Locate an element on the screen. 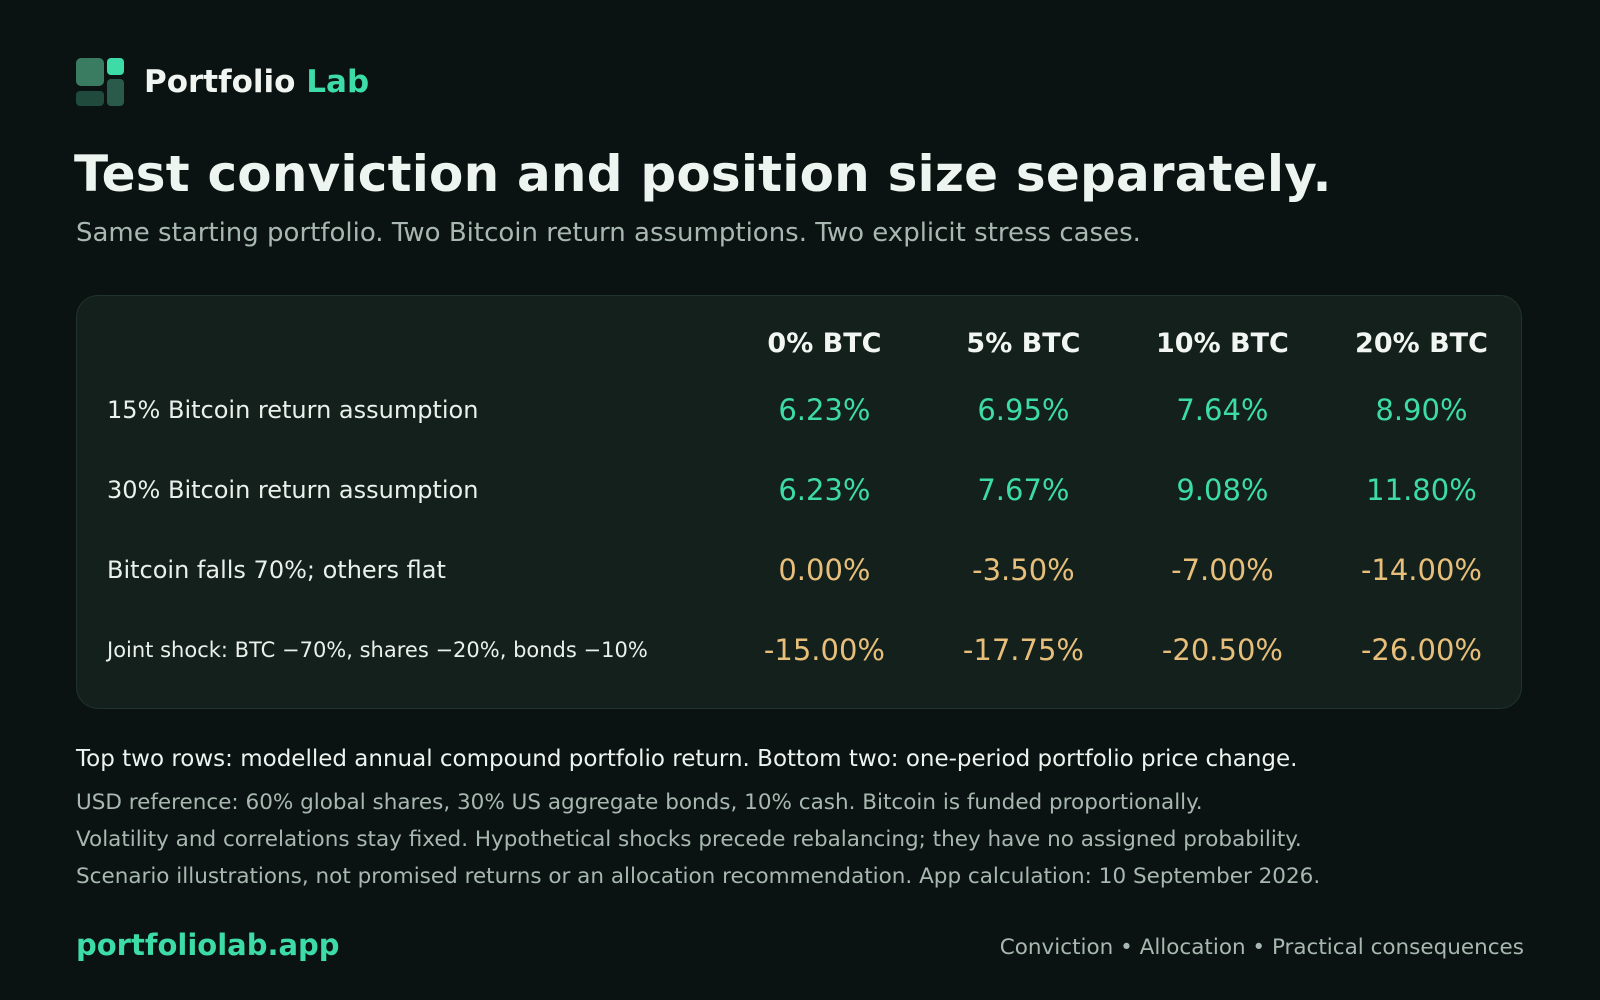  column-header: 10% BTC is located at coordinates (1222, 343).